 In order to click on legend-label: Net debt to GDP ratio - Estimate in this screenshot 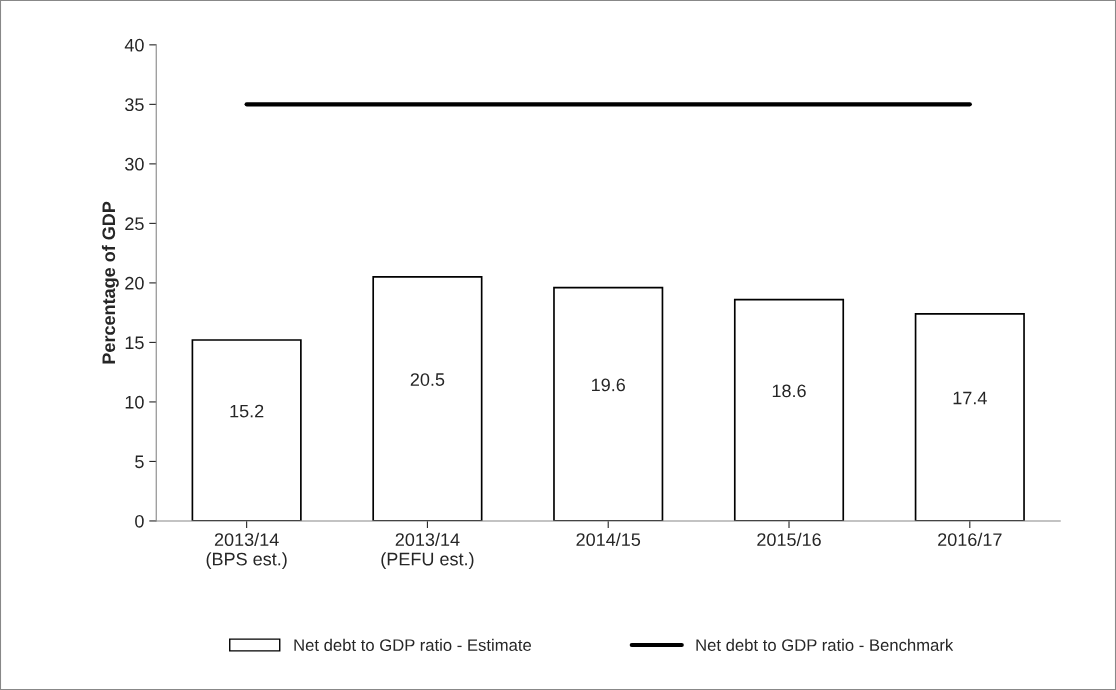, I will do `click(413, 645)`.